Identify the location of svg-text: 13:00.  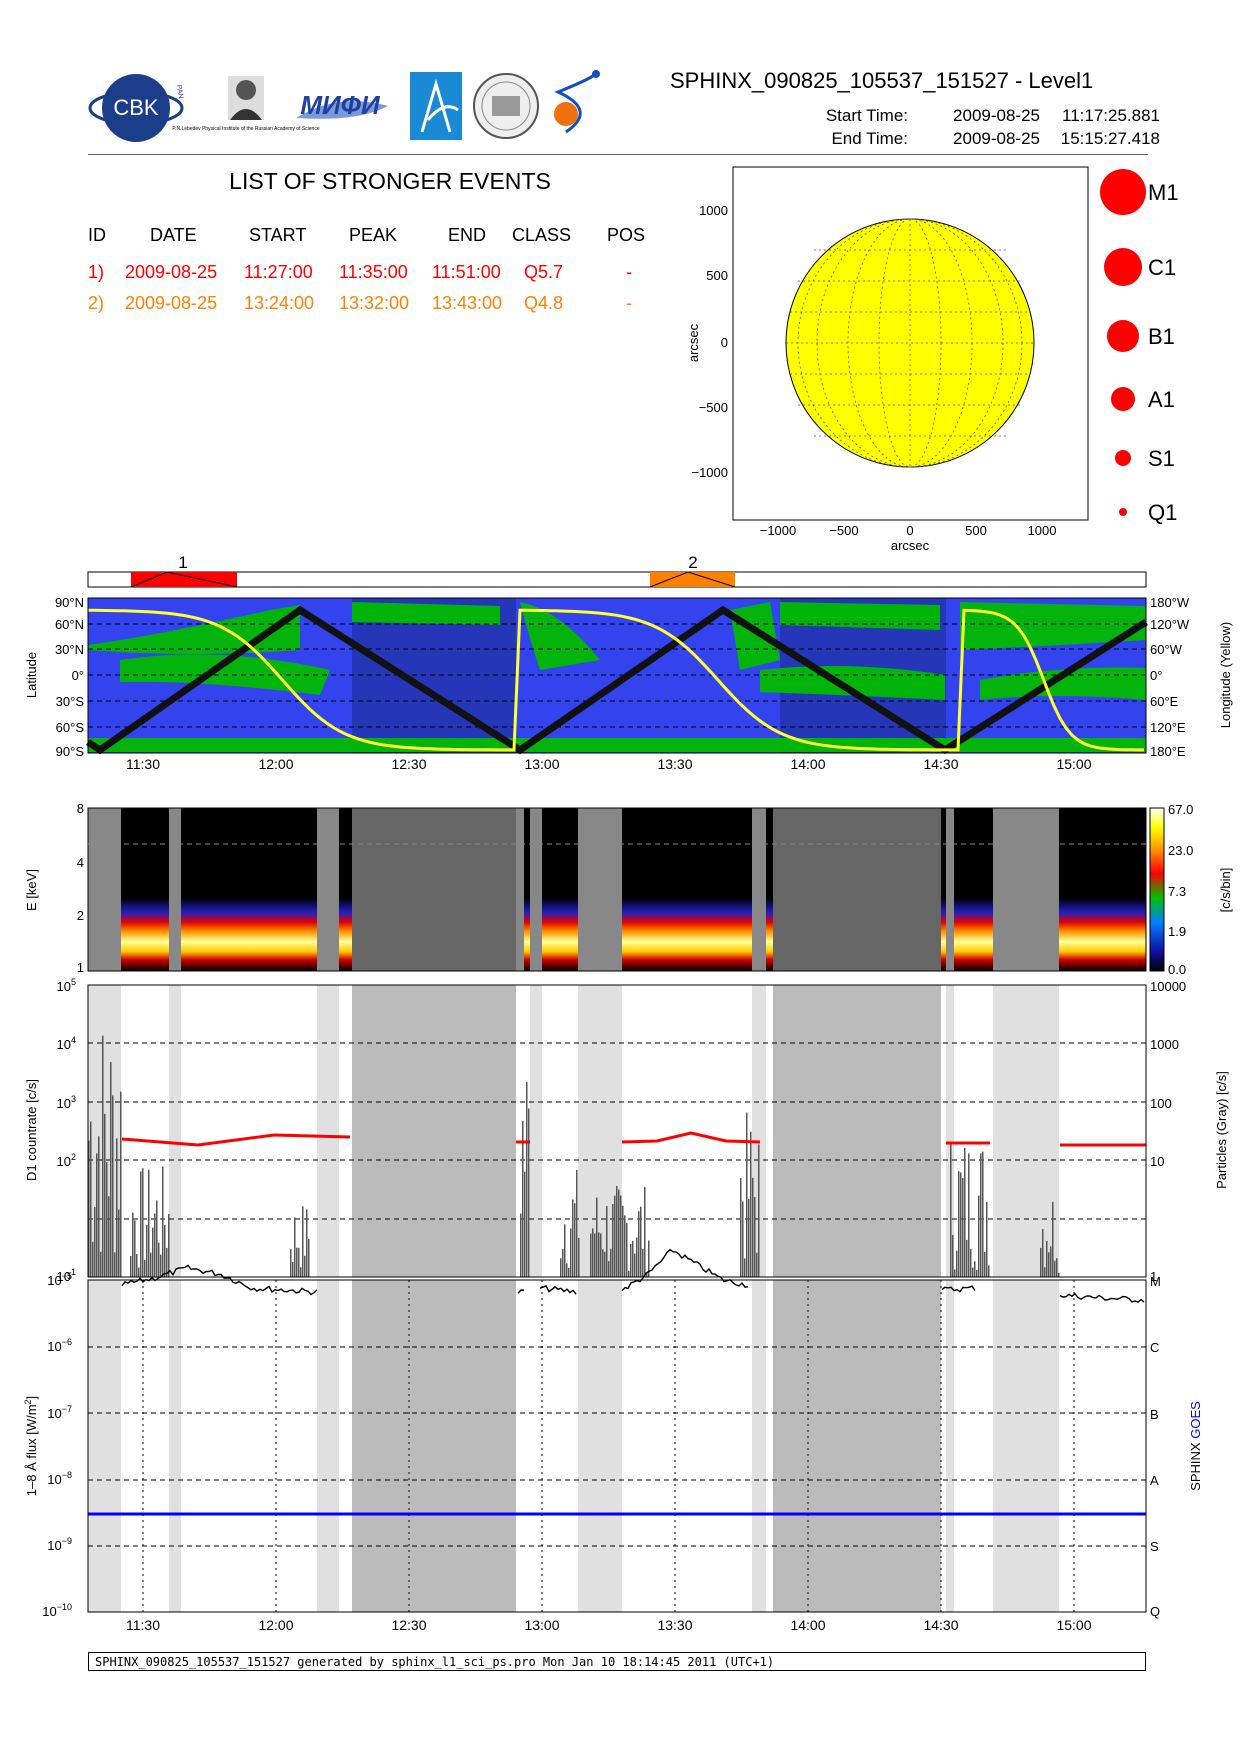
(541, 764).